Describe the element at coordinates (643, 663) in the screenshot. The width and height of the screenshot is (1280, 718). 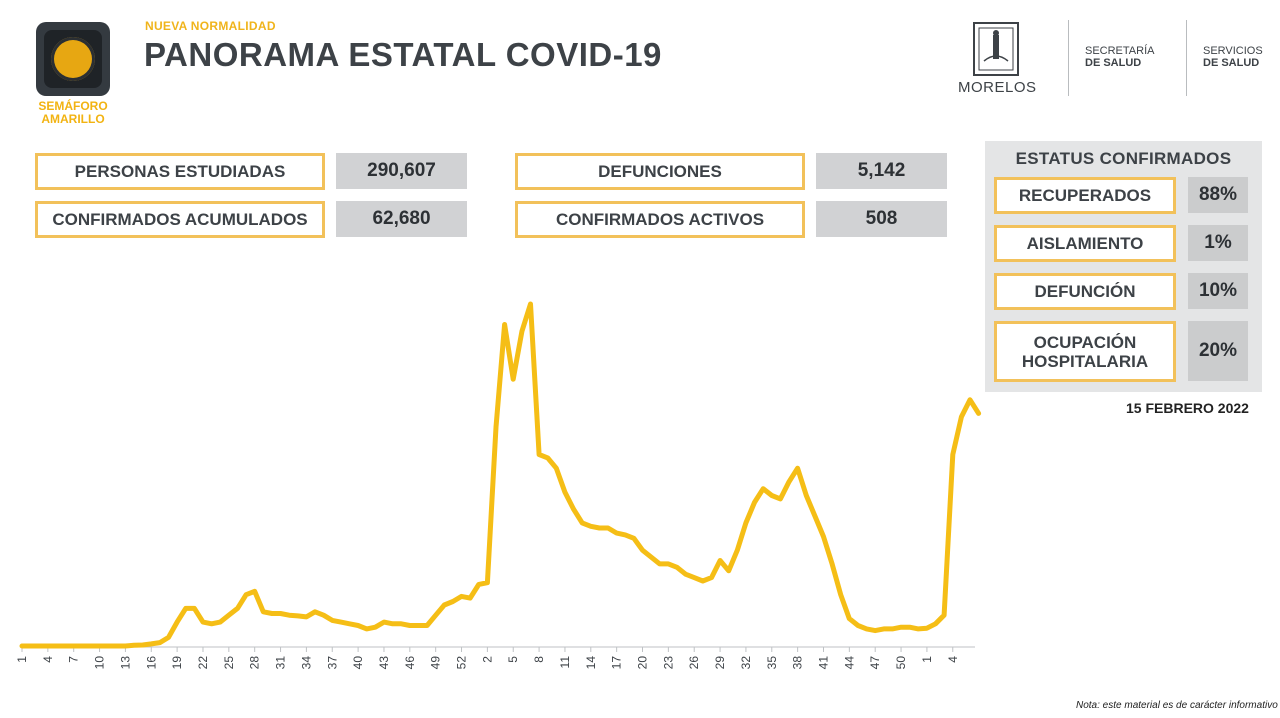
I see `x-tick-label: 20` at that location.